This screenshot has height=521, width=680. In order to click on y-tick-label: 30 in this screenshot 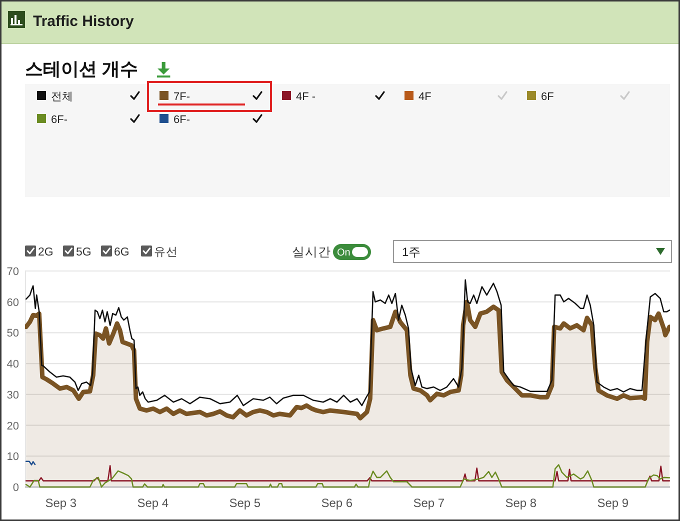, I will do `click(12, 395)`.